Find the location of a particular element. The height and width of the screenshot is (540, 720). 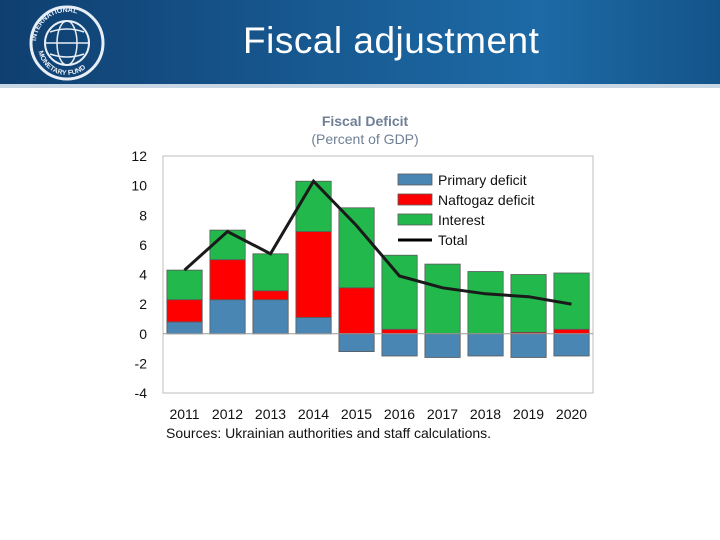

bar-naftogaz-deficit-2012 is located at coordinates (227, 280).